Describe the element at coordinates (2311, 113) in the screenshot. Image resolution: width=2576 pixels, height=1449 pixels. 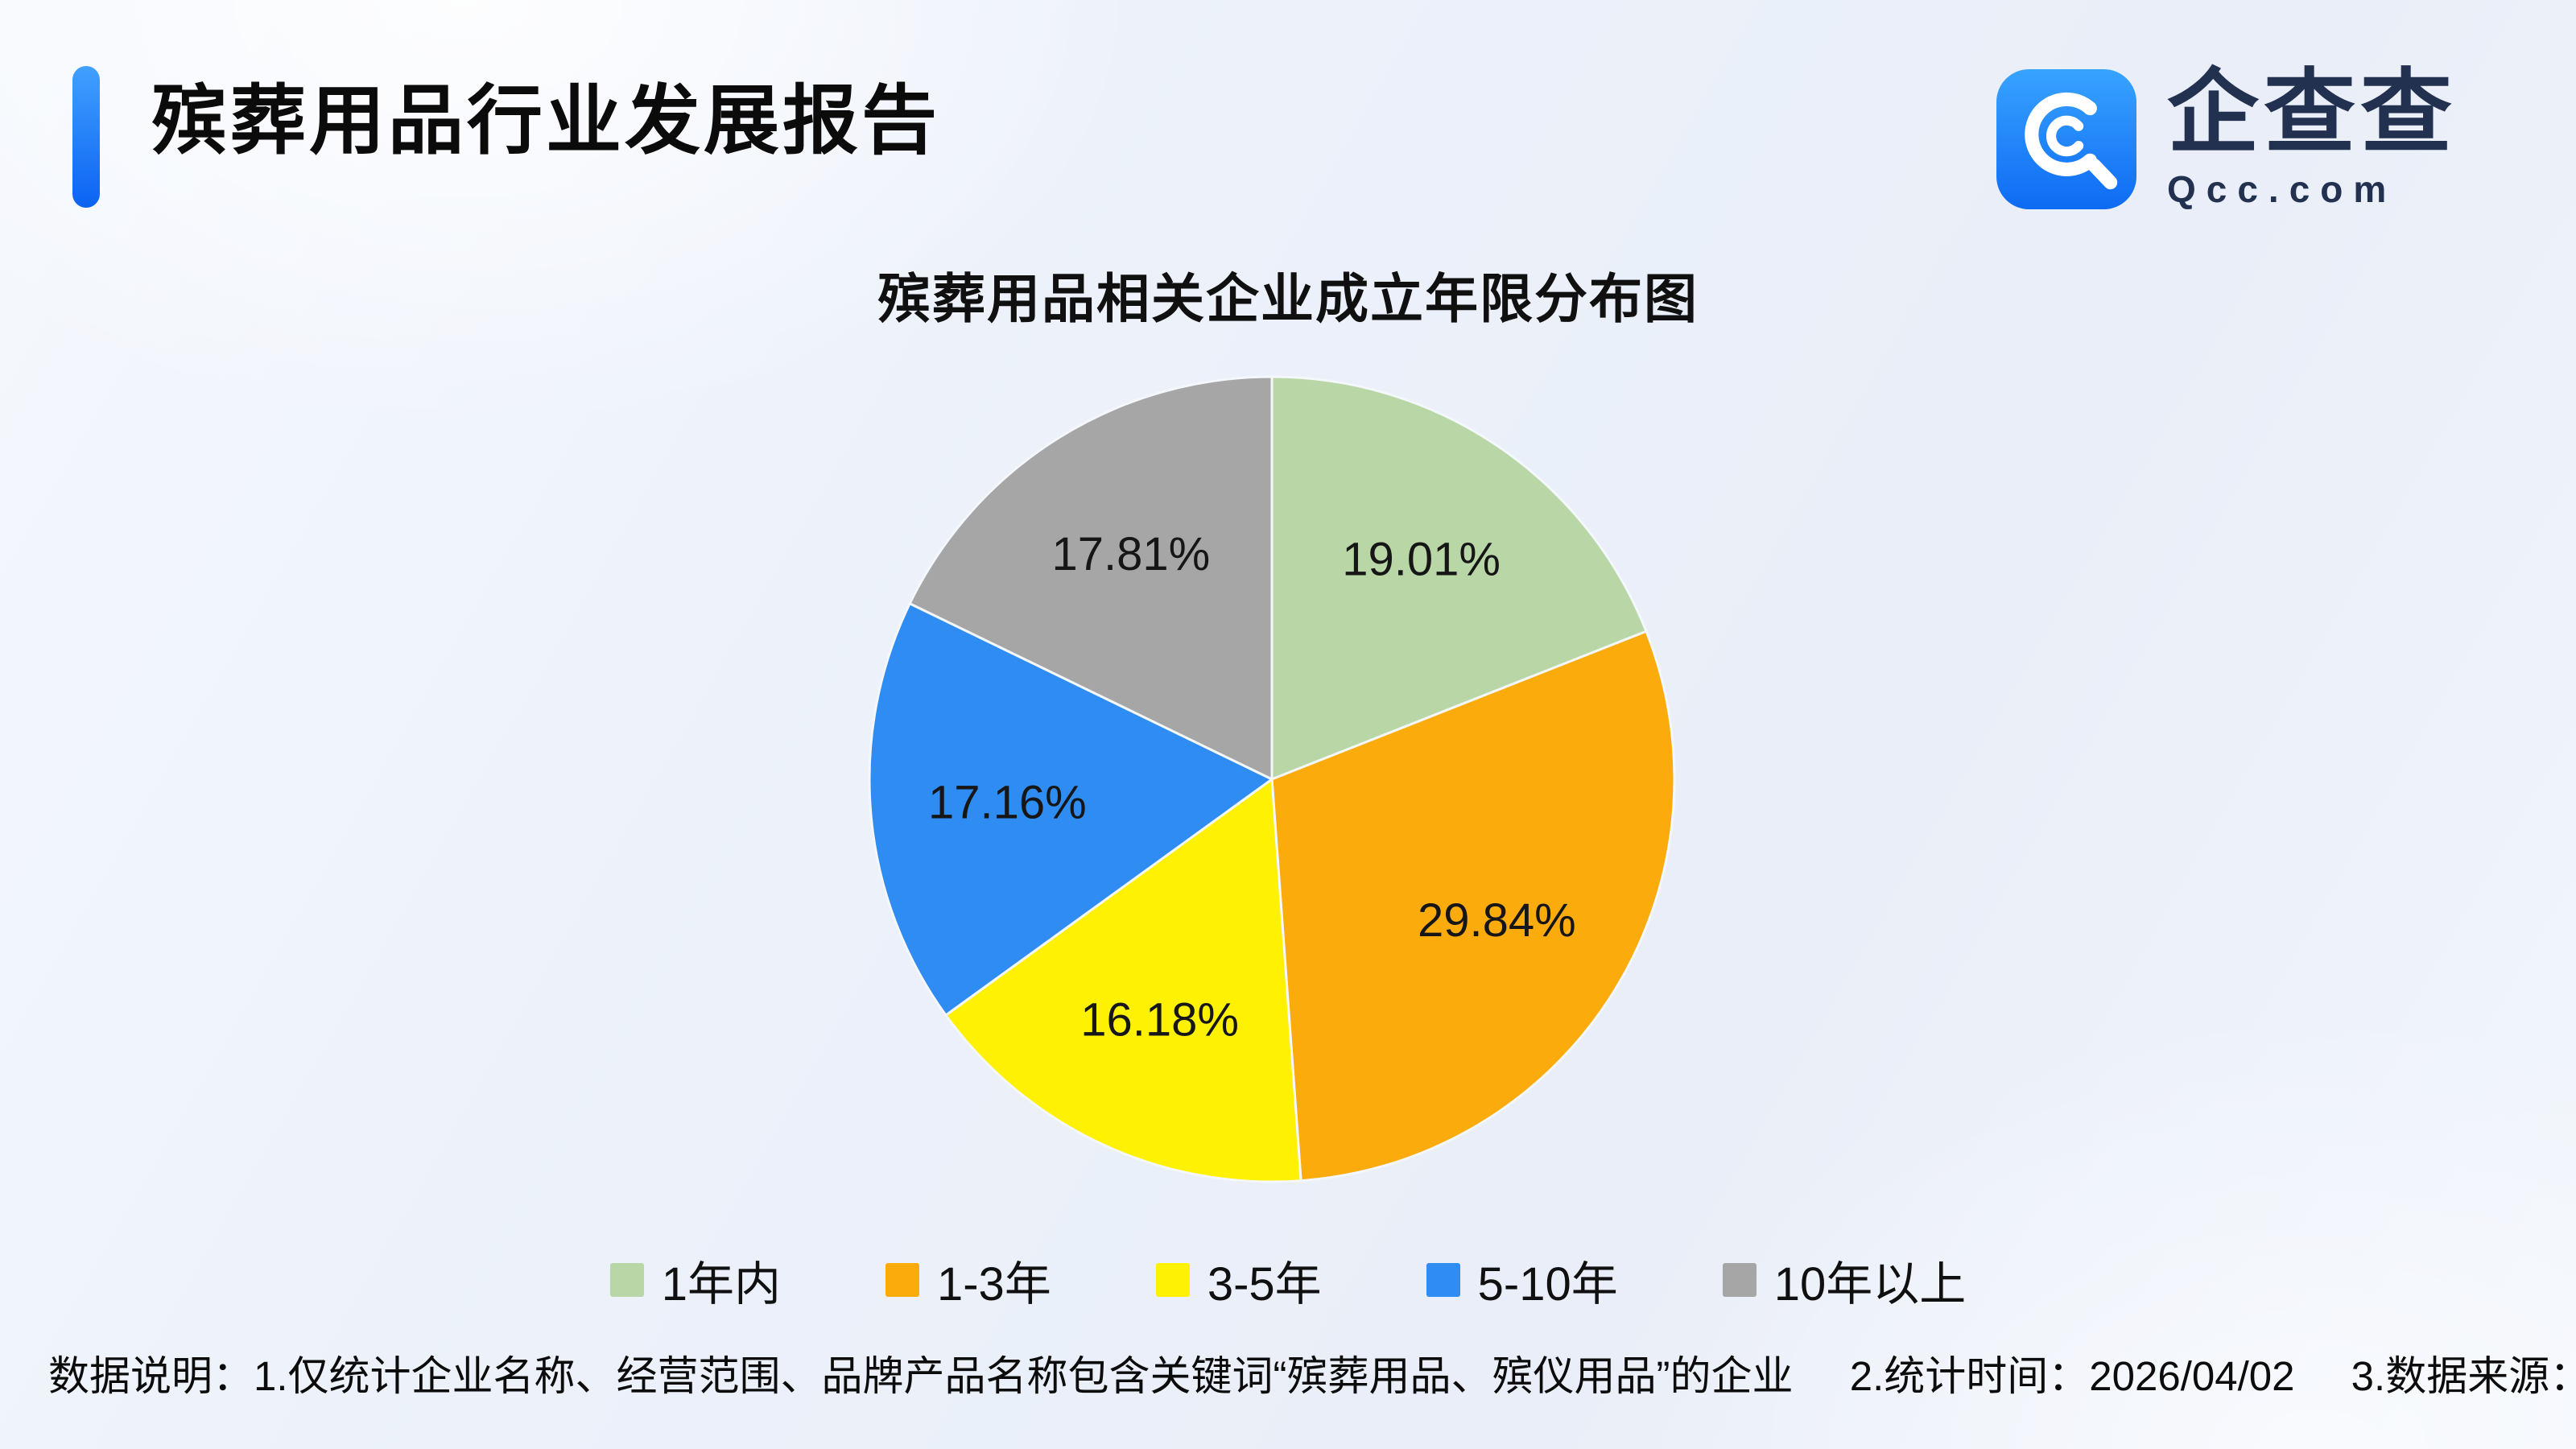
I see `brand-name: 企查查` at that location.